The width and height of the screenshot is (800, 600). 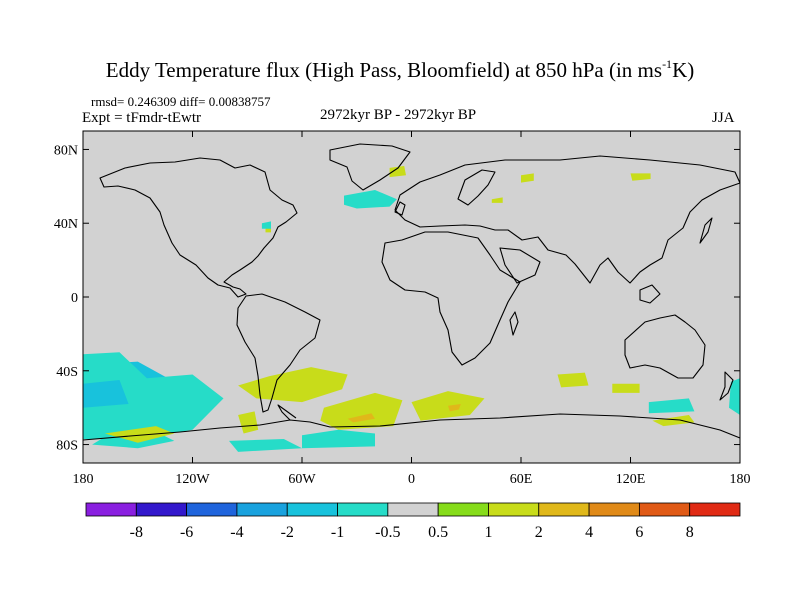 What do you see at coordinates (413, 521) in the screenshot?
I see `colorbar: -8 -6 -4 -2 -1 -0.5 0.5 1 2 4 6 8` at bounding box center [413, 521].